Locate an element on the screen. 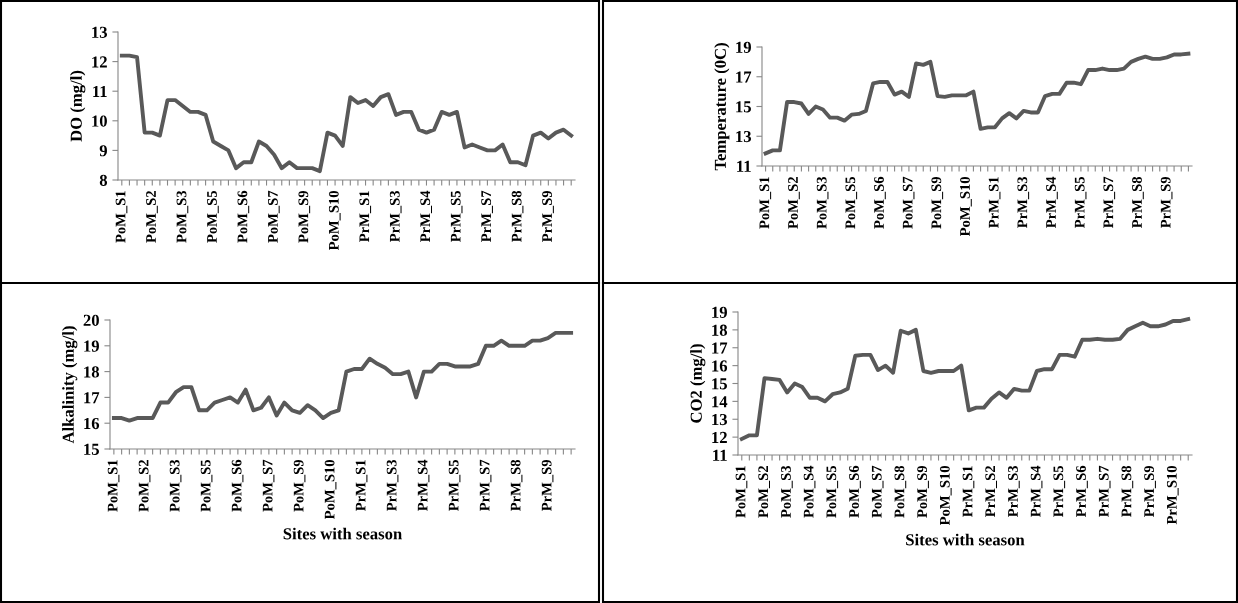  x-tick-label: PrM_S6 is located at coordinates (1082, 491).